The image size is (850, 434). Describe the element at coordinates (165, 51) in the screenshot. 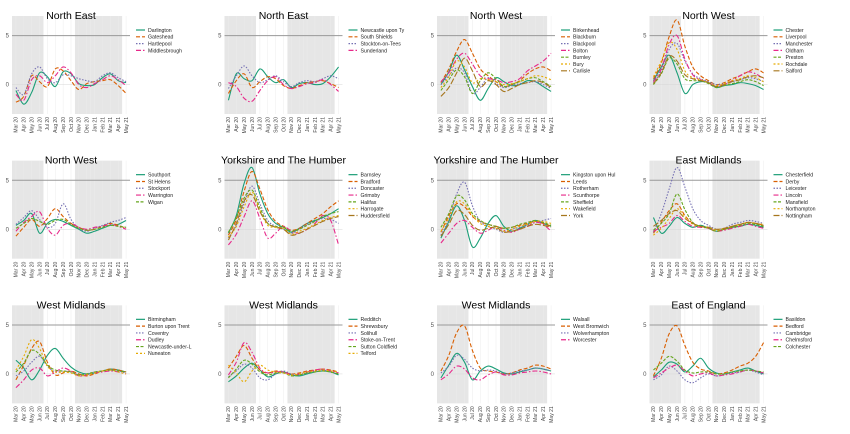

I see `legend-label: Middlesbrough` at that location.